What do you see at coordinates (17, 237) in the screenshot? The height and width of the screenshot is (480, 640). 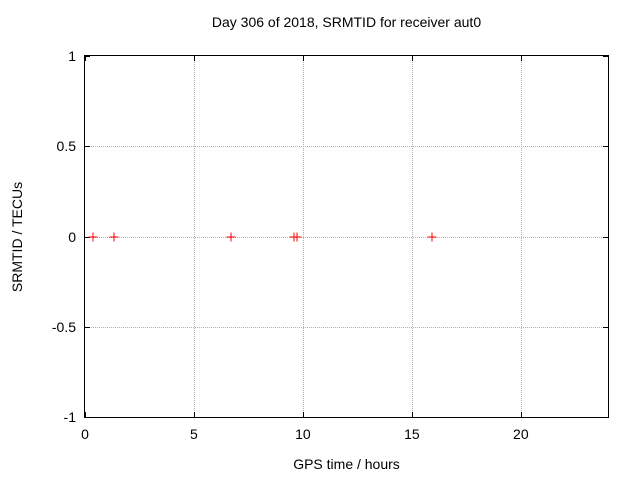 I see `y-axis-label: SRMTID / TECUs` at bounding box center [17, 237].